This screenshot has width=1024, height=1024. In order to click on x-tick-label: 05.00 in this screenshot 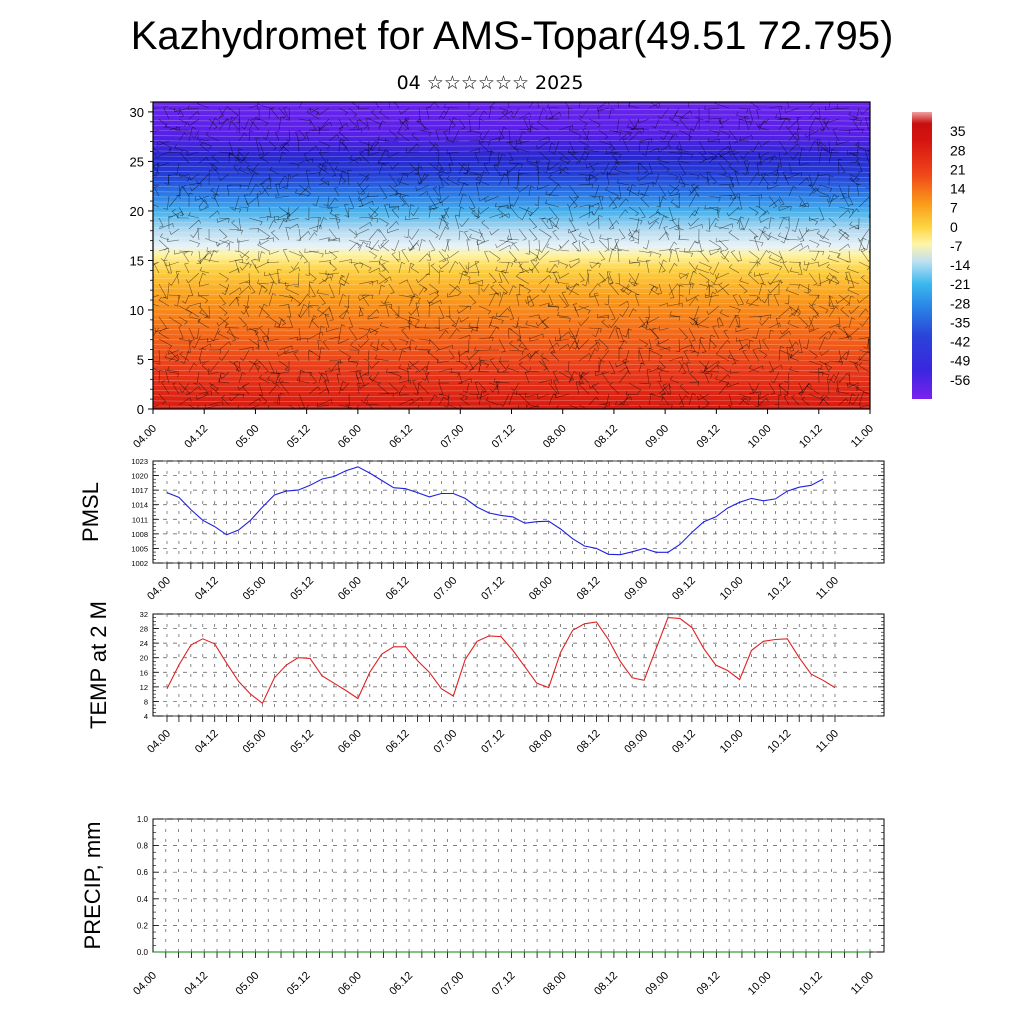, I will do `click(248, 437)`.